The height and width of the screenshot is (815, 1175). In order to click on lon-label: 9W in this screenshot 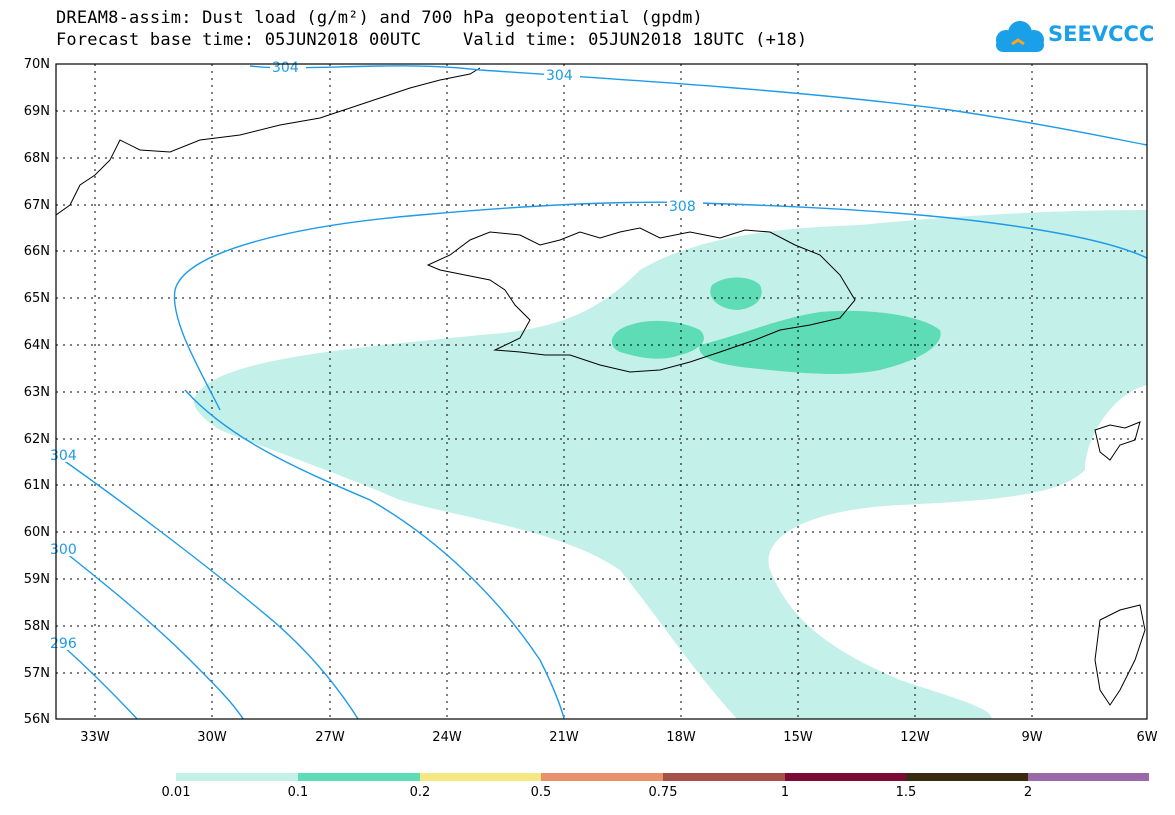, I will do `click(1032, 737)`.